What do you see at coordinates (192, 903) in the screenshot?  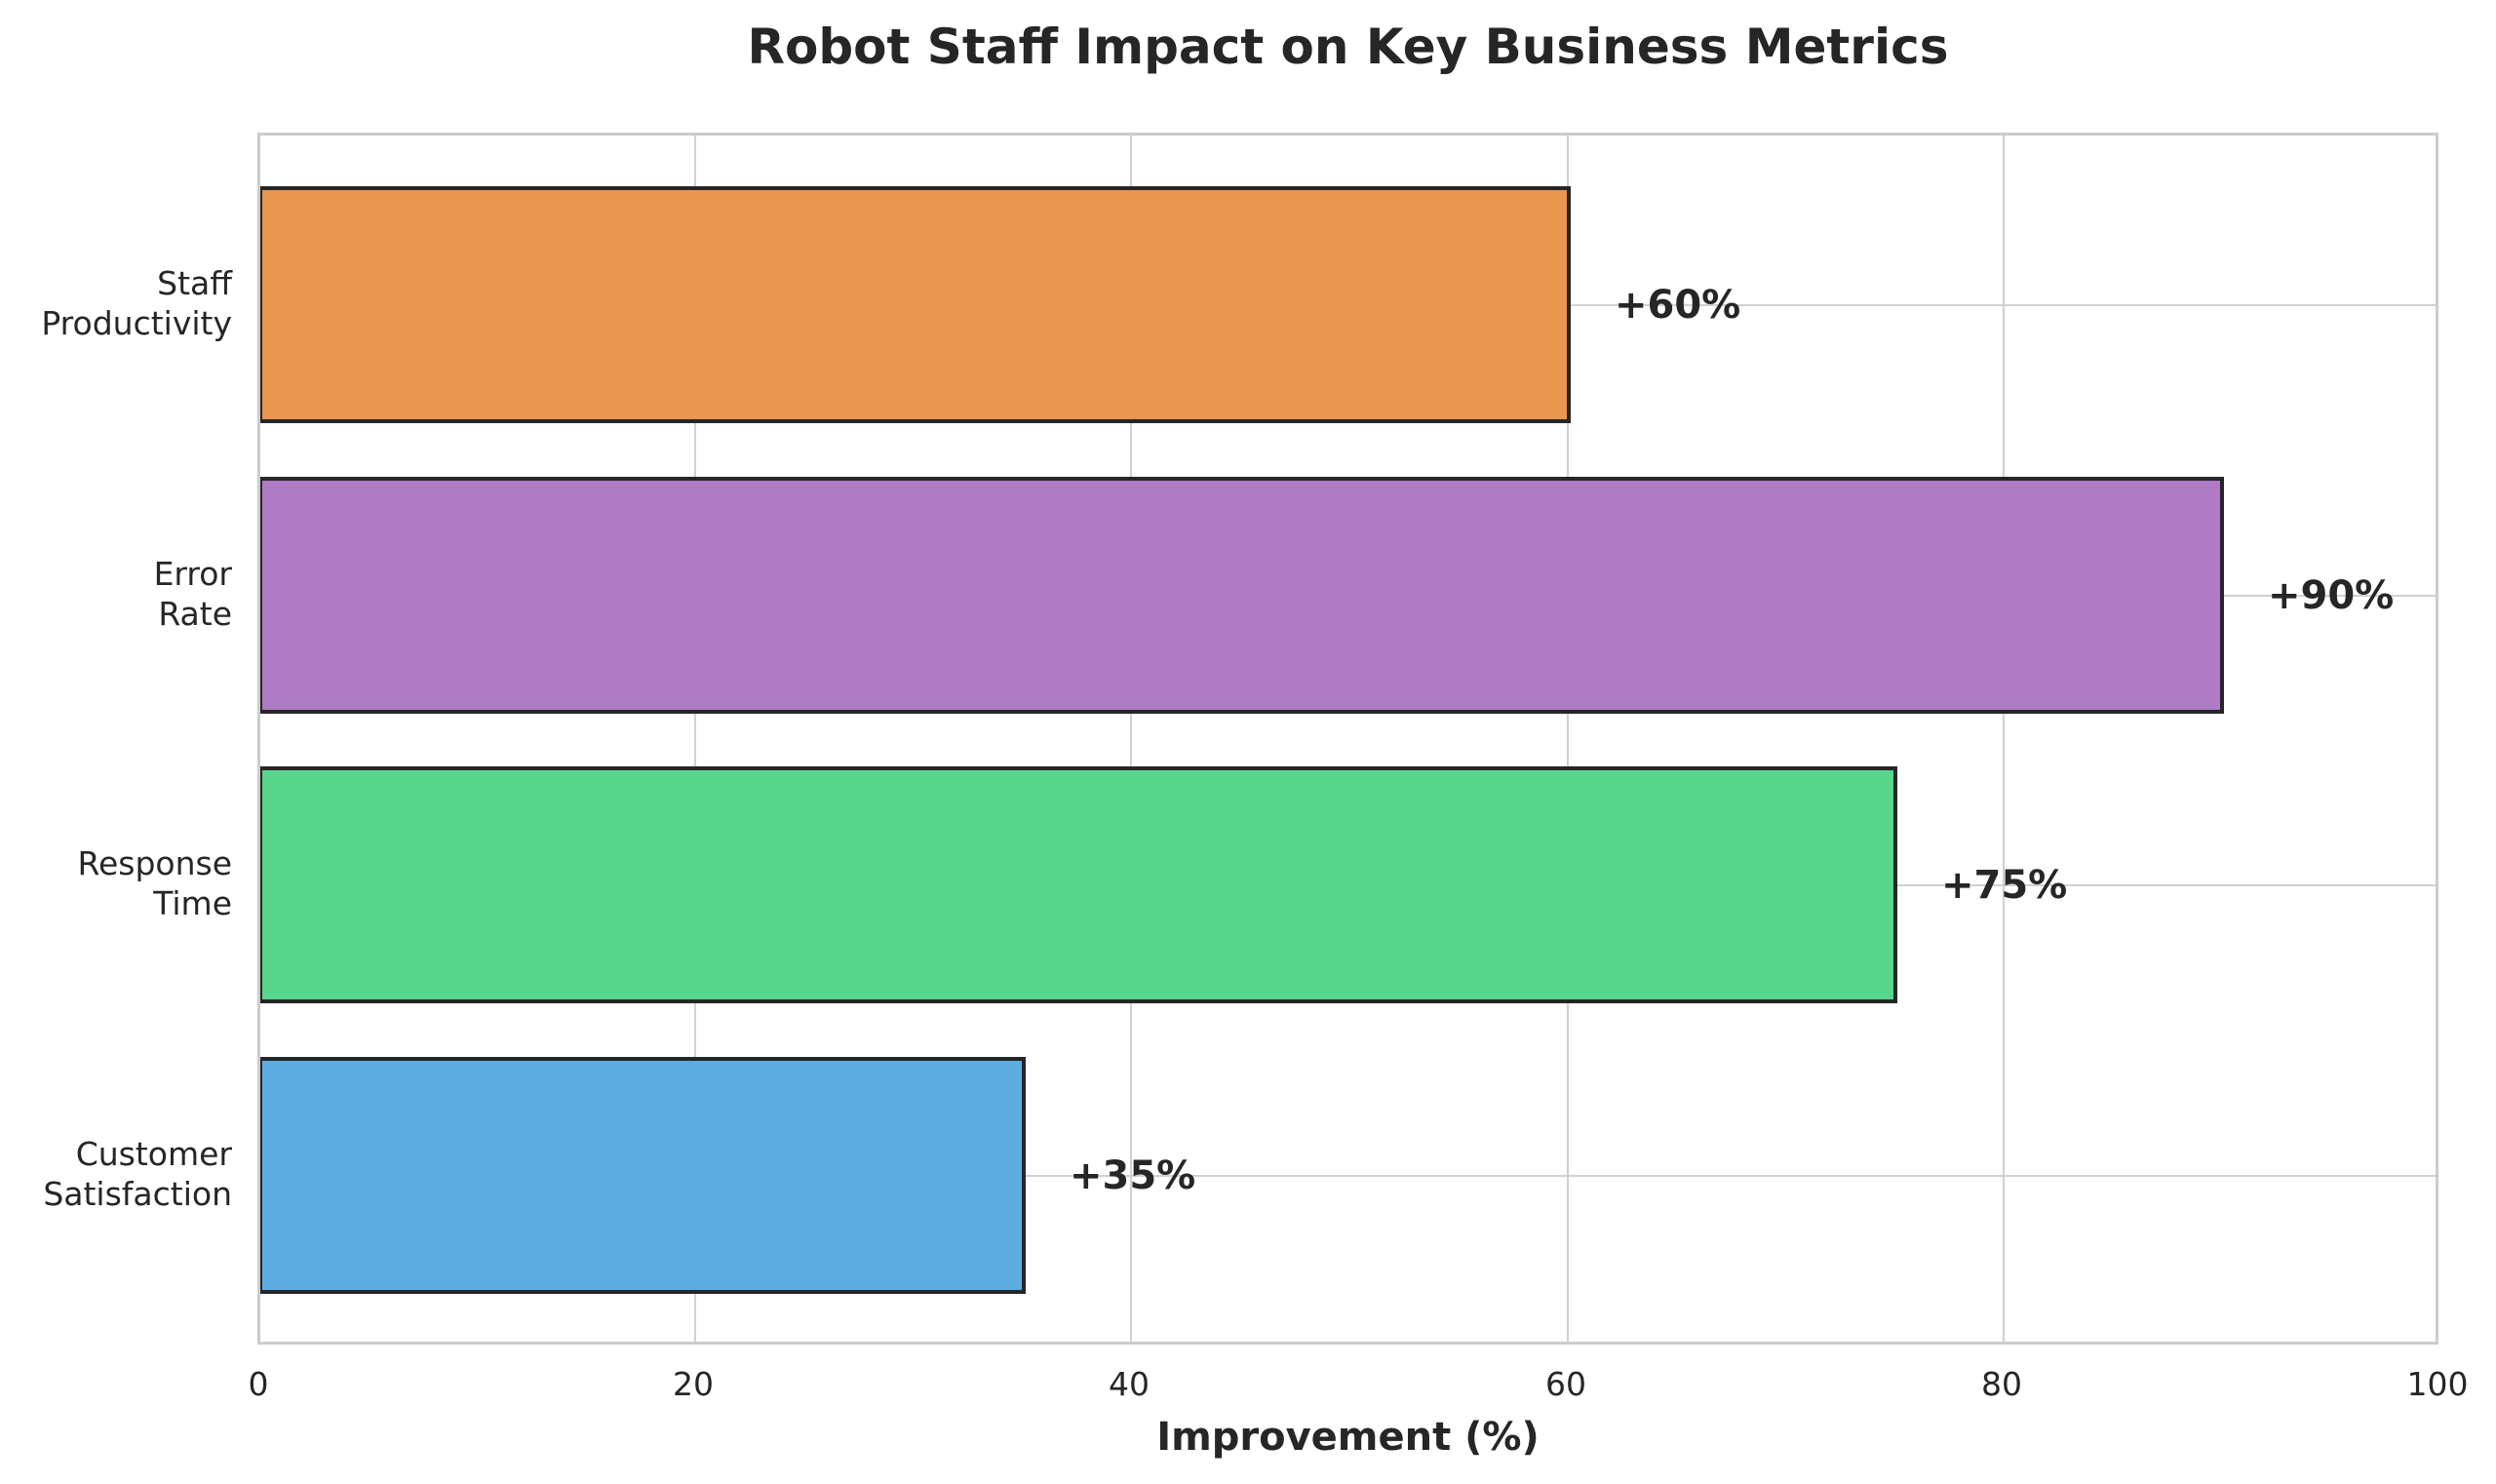 I see `y-tick-line-2: Time` at bounding box center [192, 903].